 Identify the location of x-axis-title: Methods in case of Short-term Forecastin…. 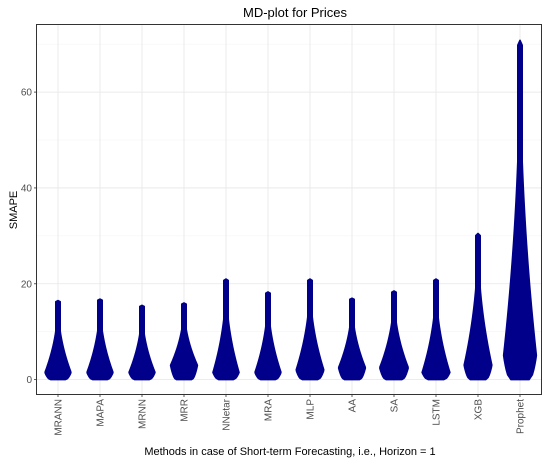
(289, 452).